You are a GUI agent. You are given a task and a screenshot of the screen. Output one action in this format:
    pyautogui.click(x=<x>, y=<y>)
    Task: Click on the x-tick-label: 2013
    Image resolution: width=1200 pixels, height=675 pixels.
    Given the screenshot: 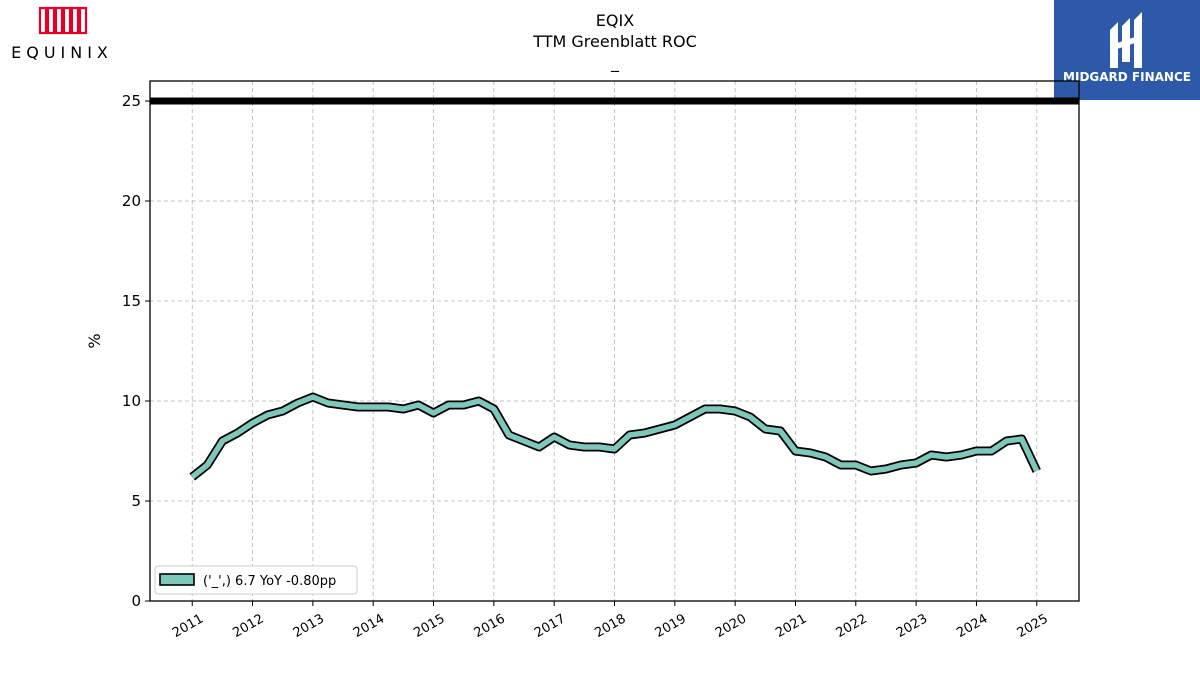 What is the action you would take?
    pyautogui.click(x=309, y=626)
    